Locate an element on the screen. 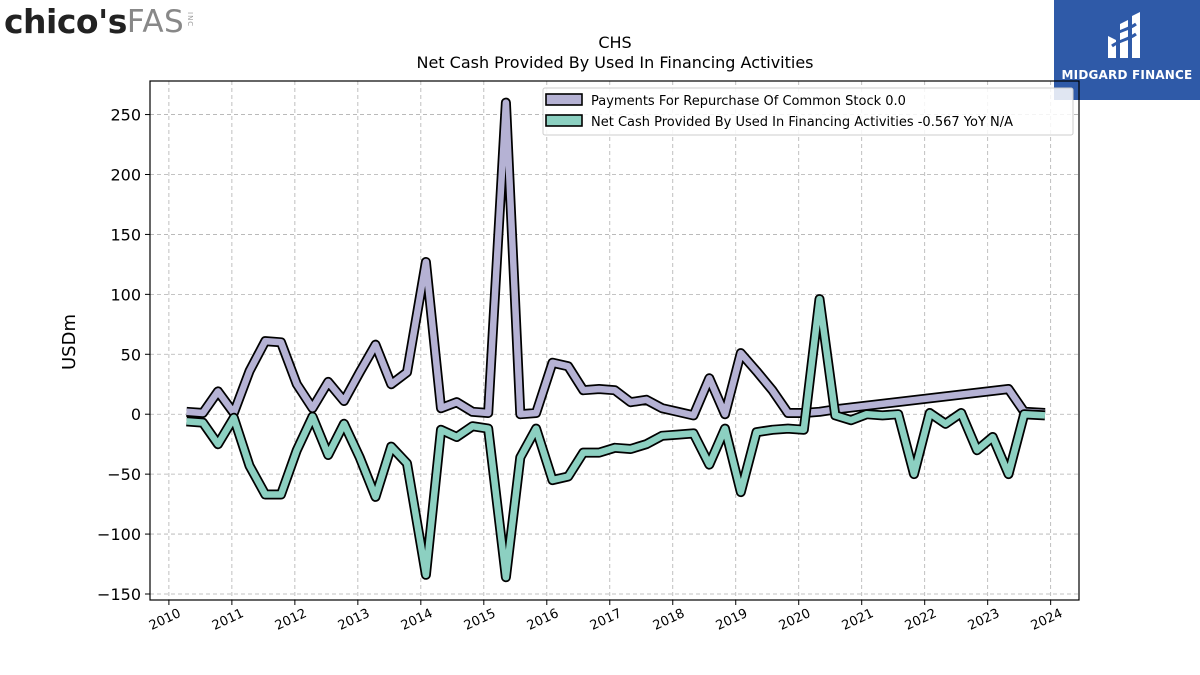 Image resolution: width=1200 pixels, height=675 pixels. midgard-logo-icon is located at coordinates (1124, 35).